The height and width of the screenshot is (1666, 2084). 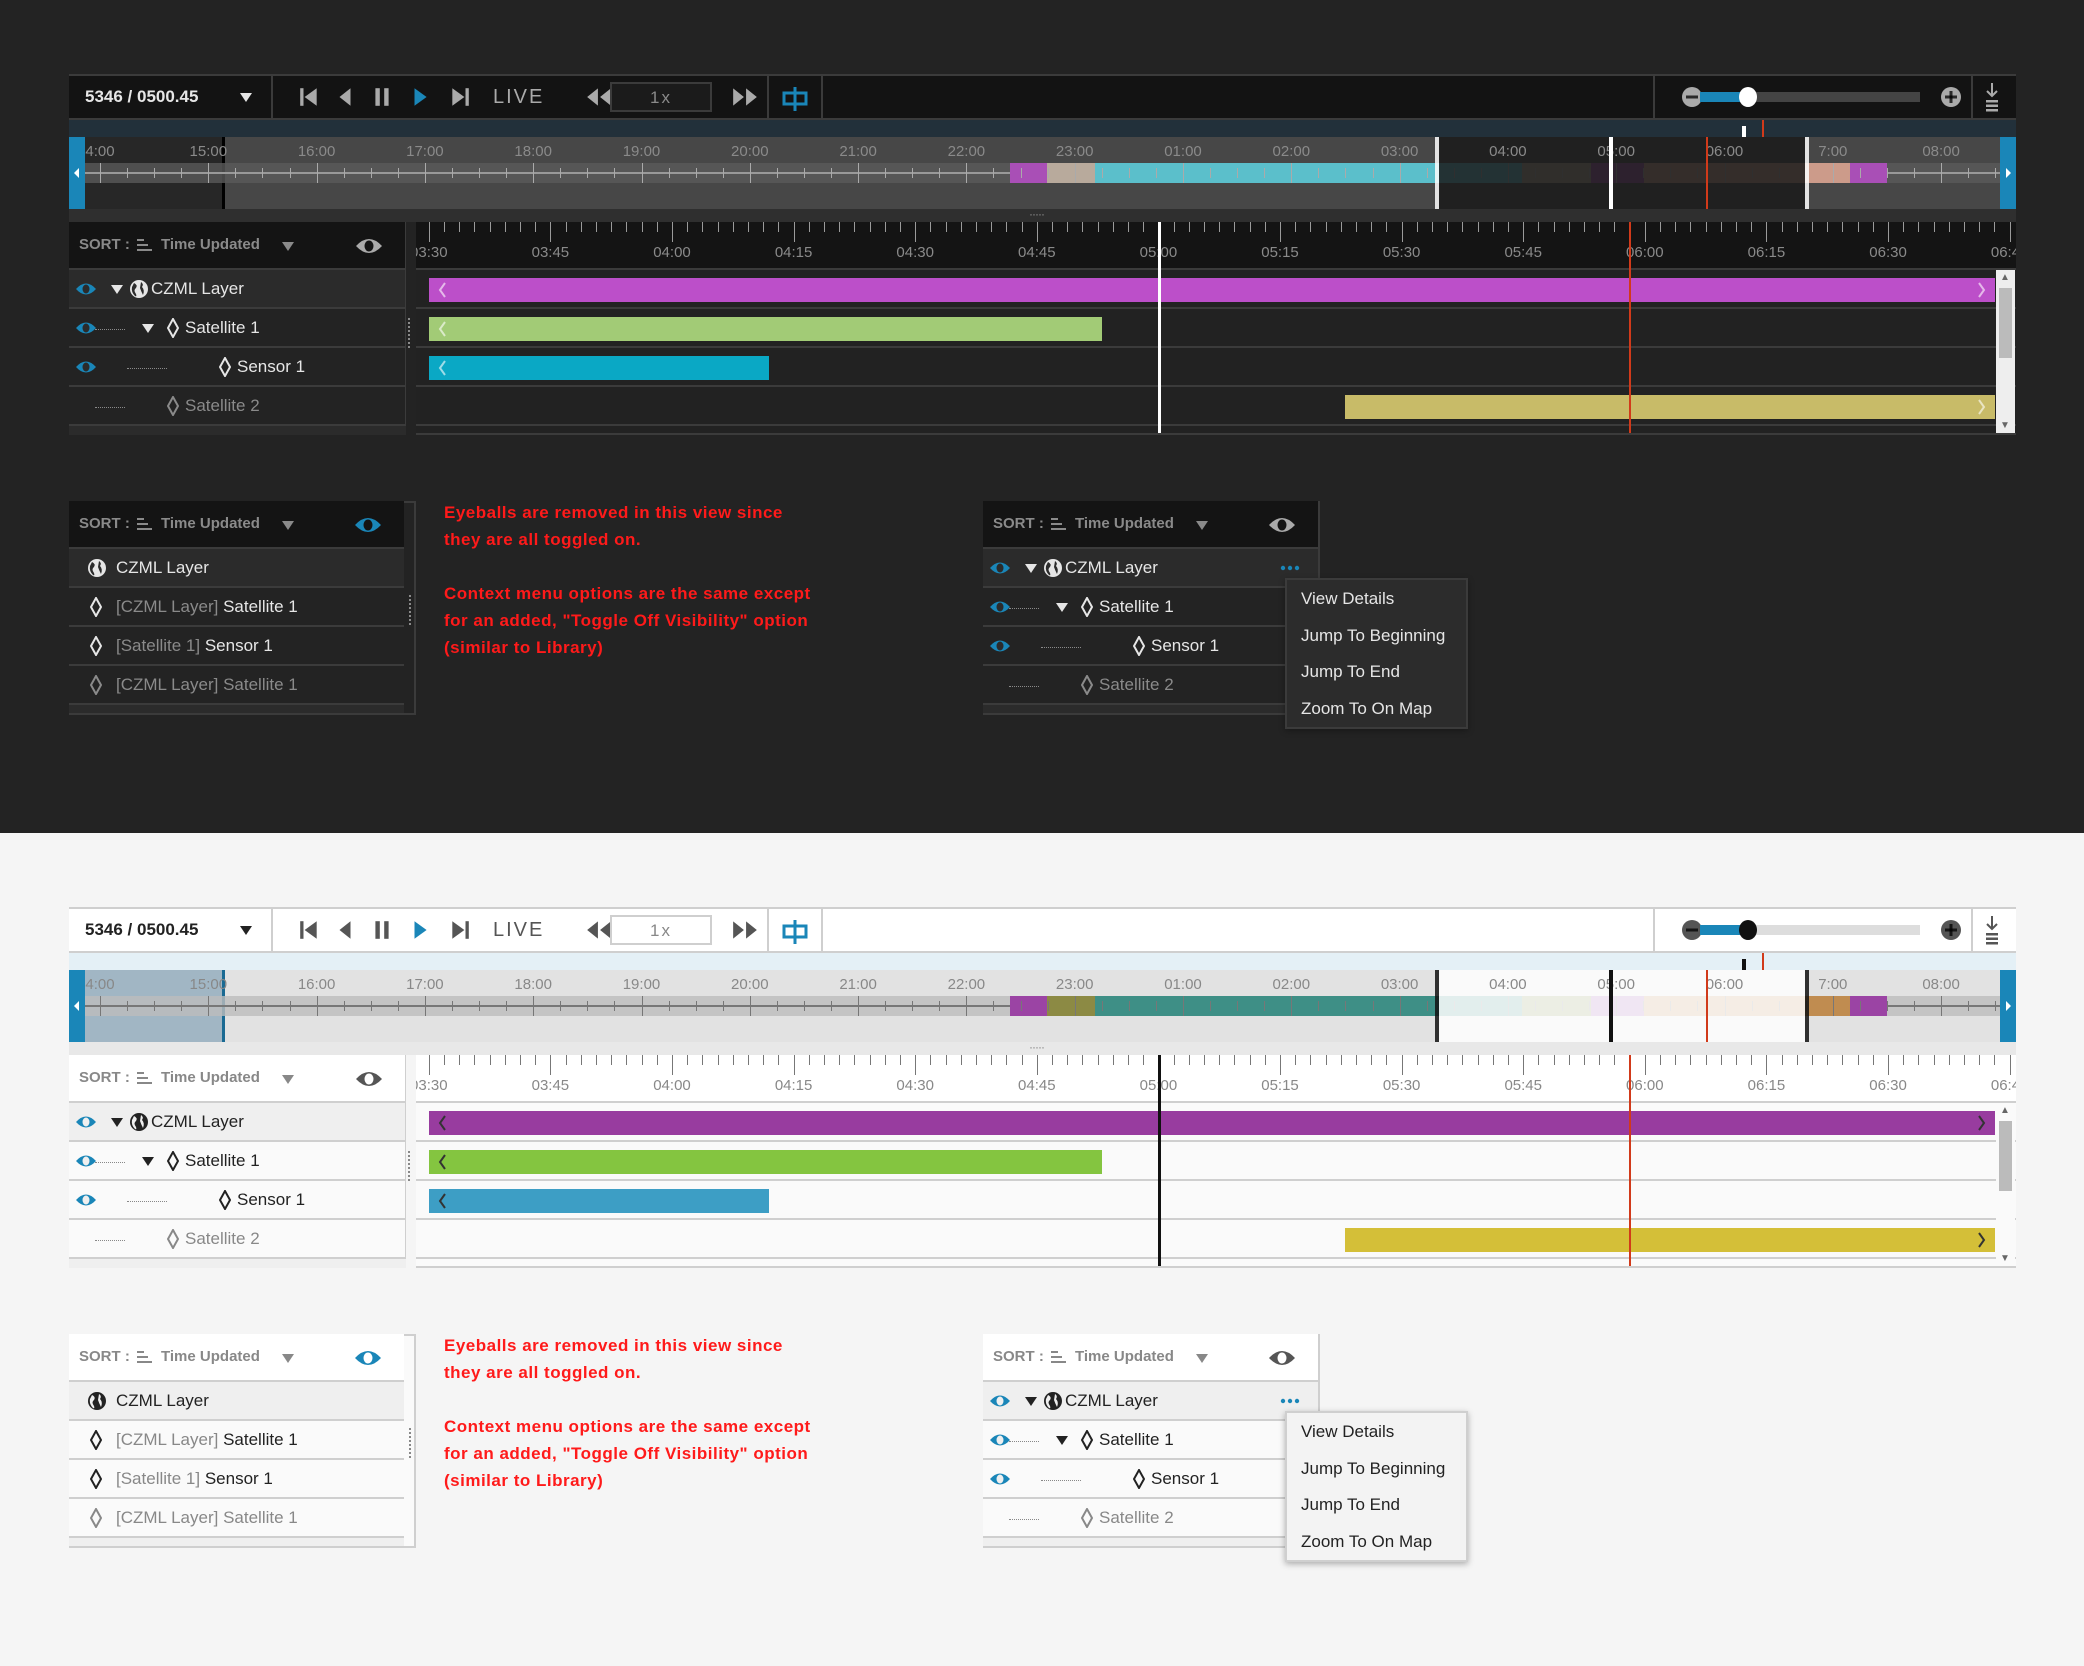 I want to click on selection-window, so click(x=1622, y=1006).